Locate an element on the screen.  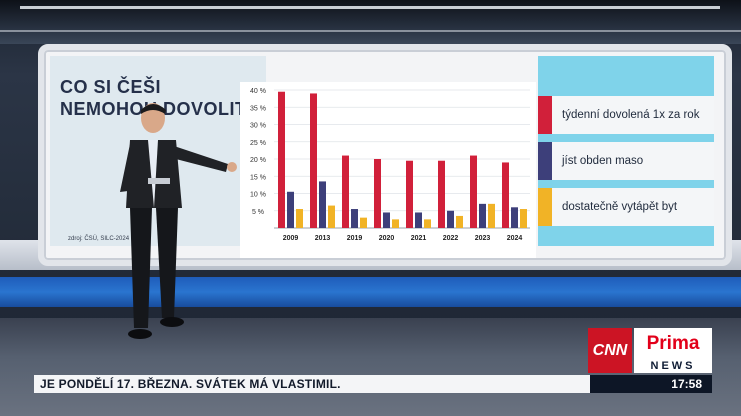
presenter-hand is located at coordinates (232, 167).